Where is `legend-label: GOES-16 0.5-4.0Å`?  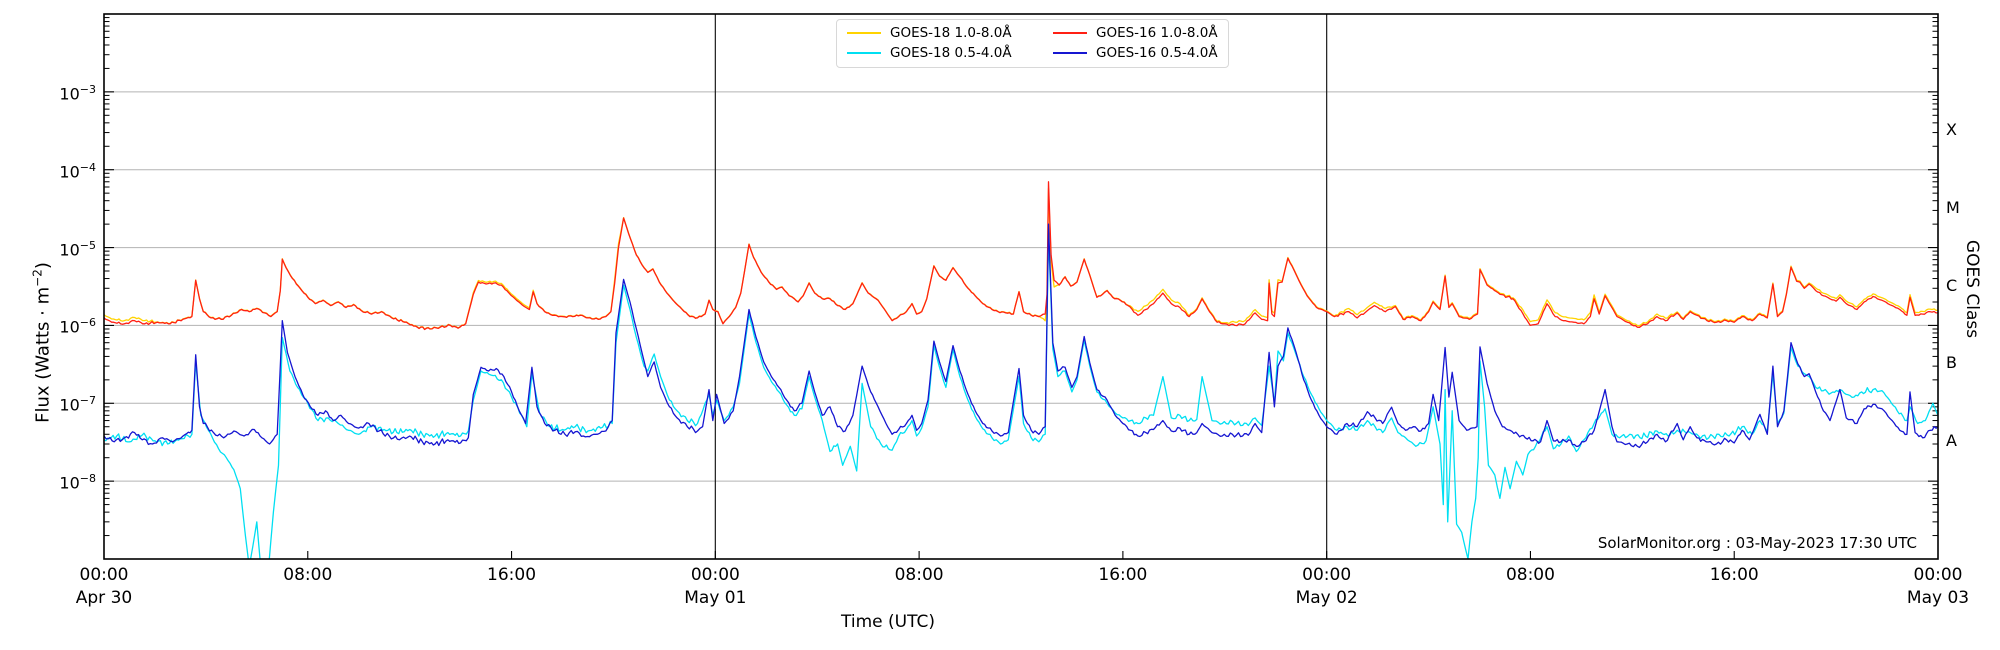 legend-label: GOES-16 0.5-4.0Å is located at coordinates (1157, 53).